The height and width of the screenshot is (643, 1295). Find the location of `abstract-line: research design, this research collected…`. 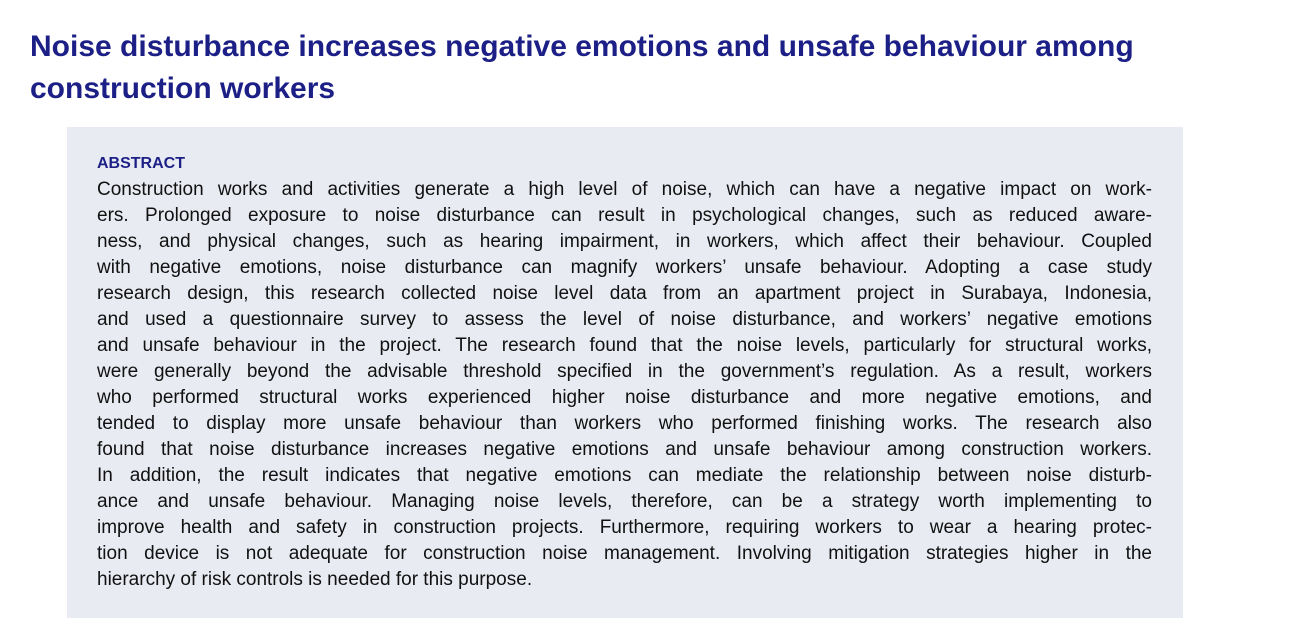

abstract-line: research design, this research collected… is located at coordinates (624, 293).